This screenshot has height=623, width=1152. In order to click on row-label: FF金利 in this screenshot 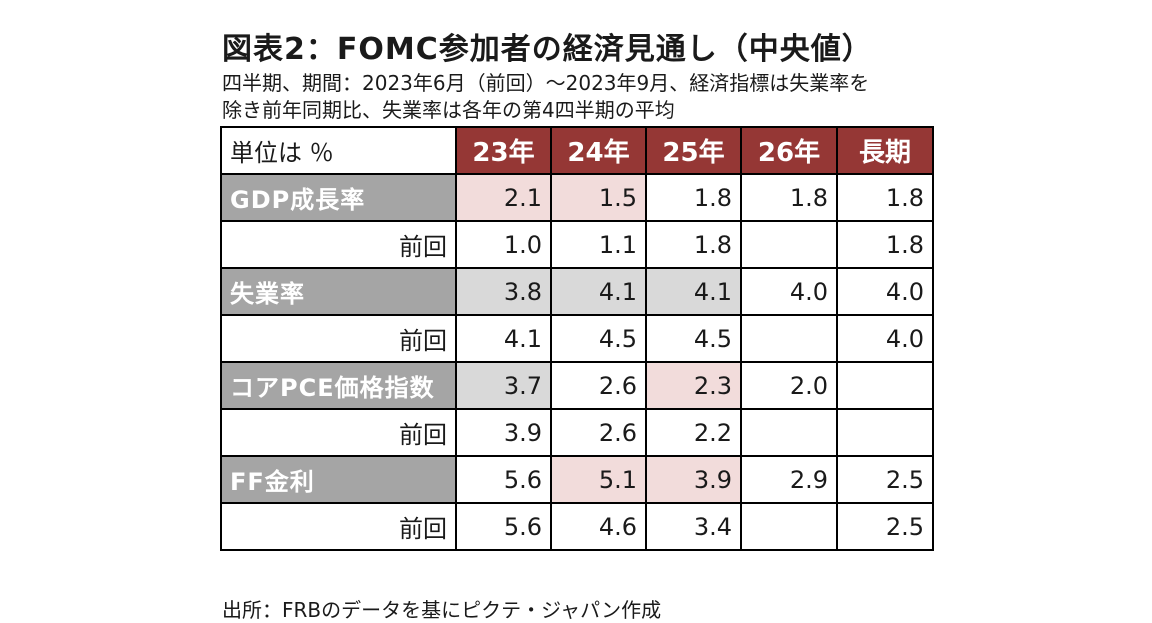, I will do `click(338, 479)`.